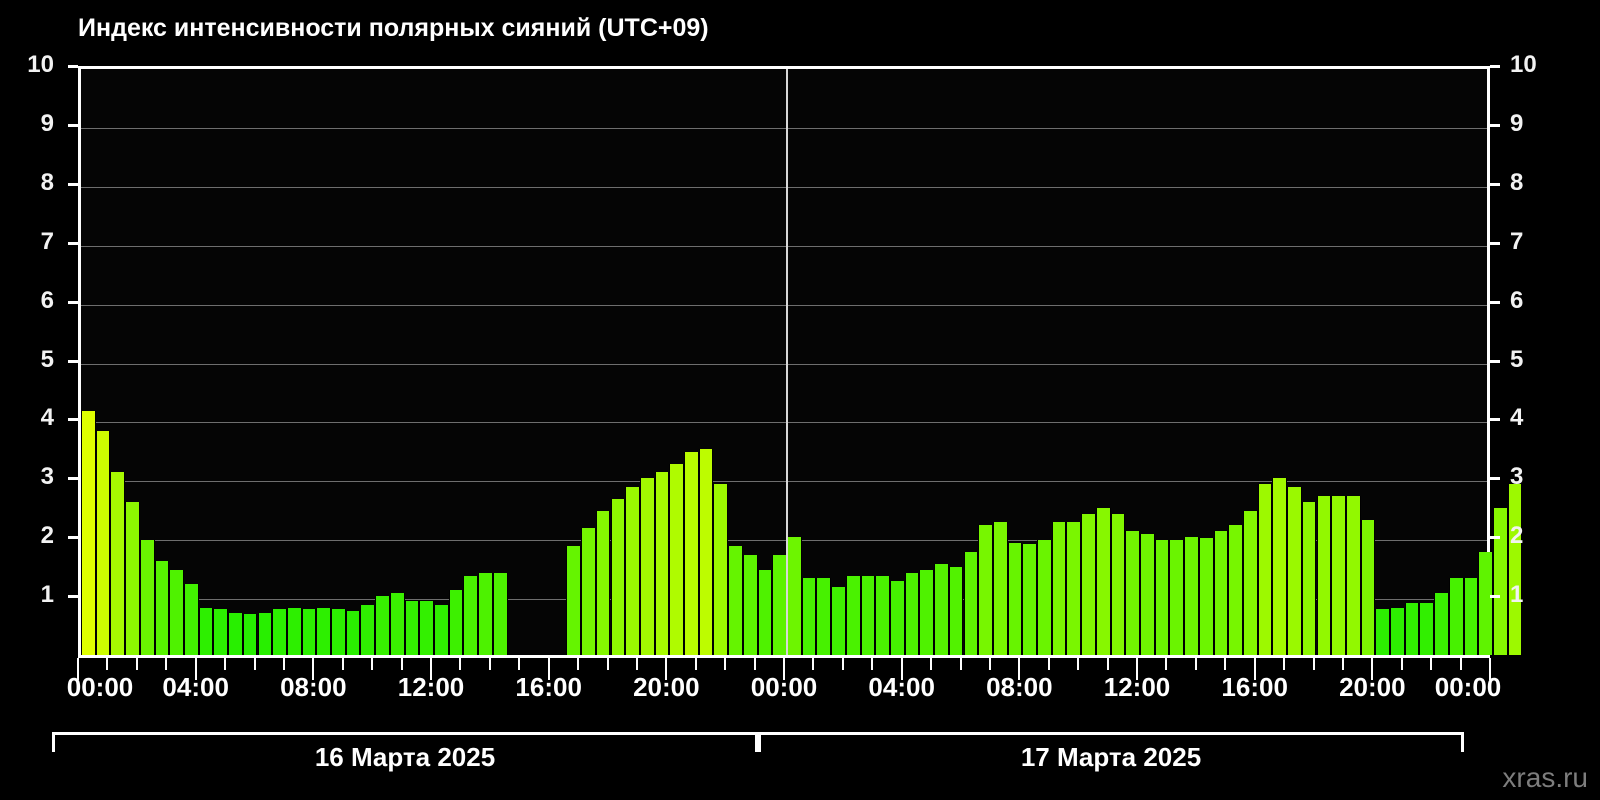  I want to click on y-axis-label-right: 6, so click(1517, 300).